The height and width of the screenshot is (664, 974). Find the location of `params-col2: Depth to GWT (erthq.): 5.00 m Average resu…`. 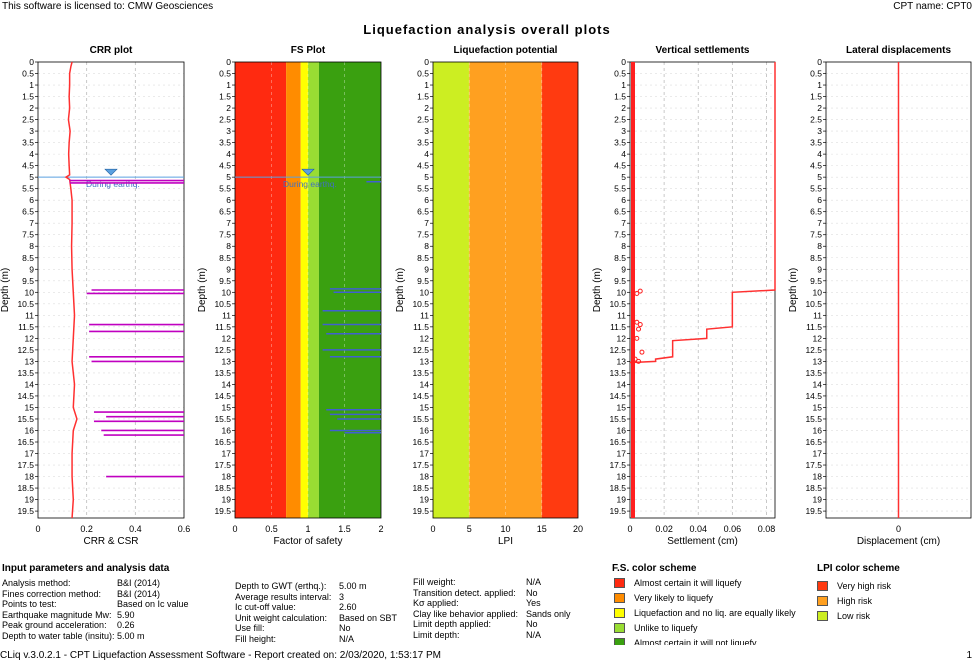

params-col2: Depth to GWT (erthq.): 5.00 m Average resu… is located at coordinates (316, 612).